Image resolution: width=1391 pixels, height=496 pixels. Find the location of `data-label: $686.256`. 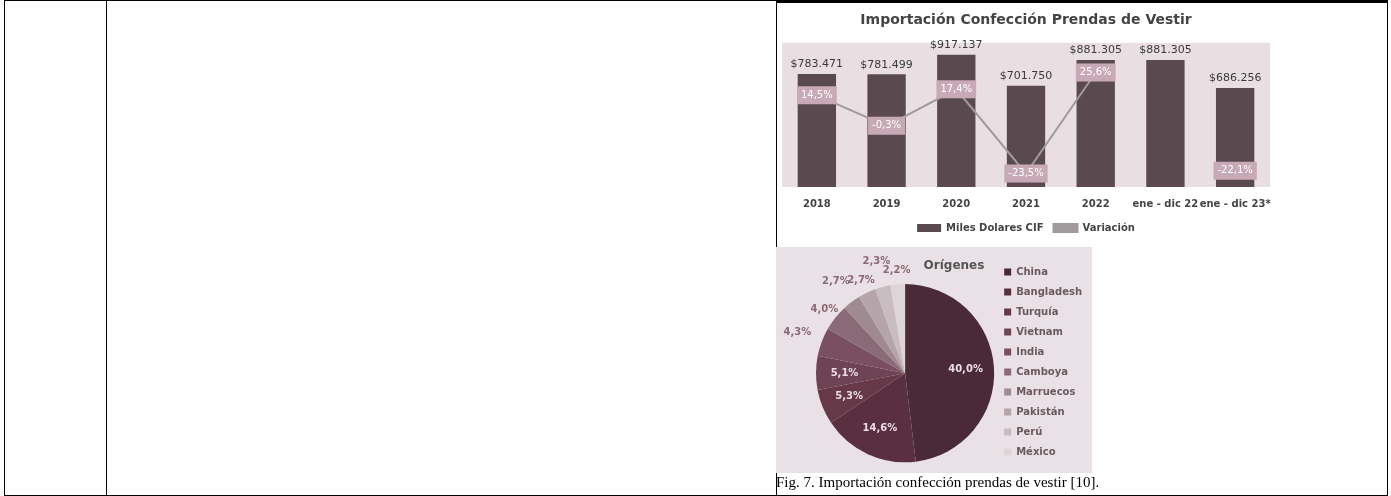

data-label: $686.256 is located at coordinates (1235, 78).